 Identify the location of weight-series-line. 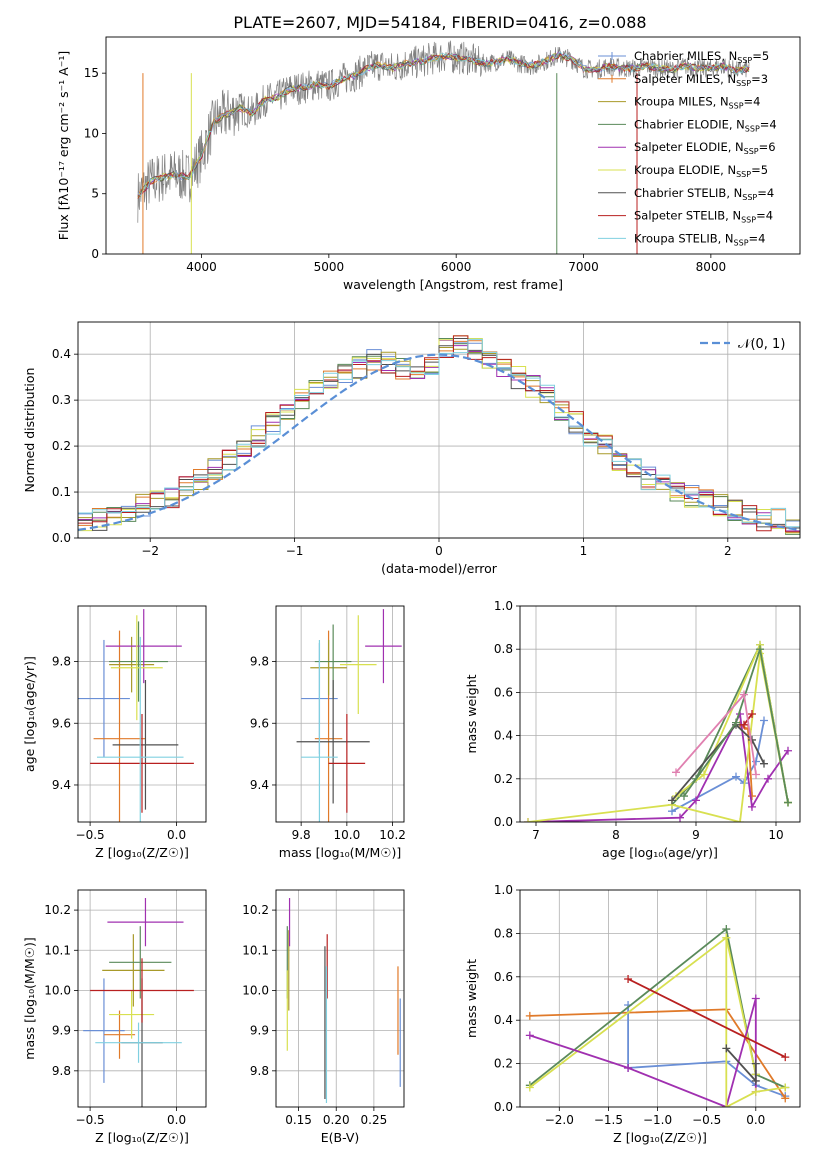
(736, 725).